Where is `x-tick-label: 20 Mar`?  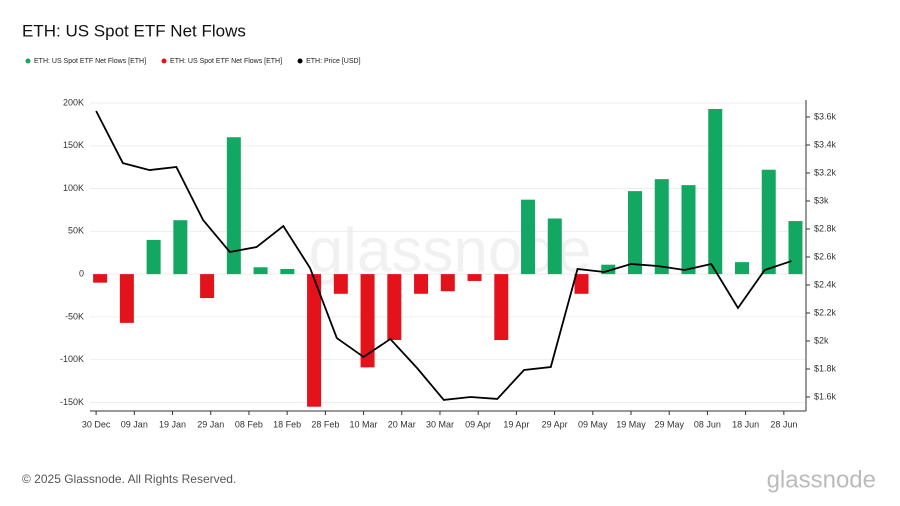 x-tick-label: 20 Mar is located at coordinates (402, 424).